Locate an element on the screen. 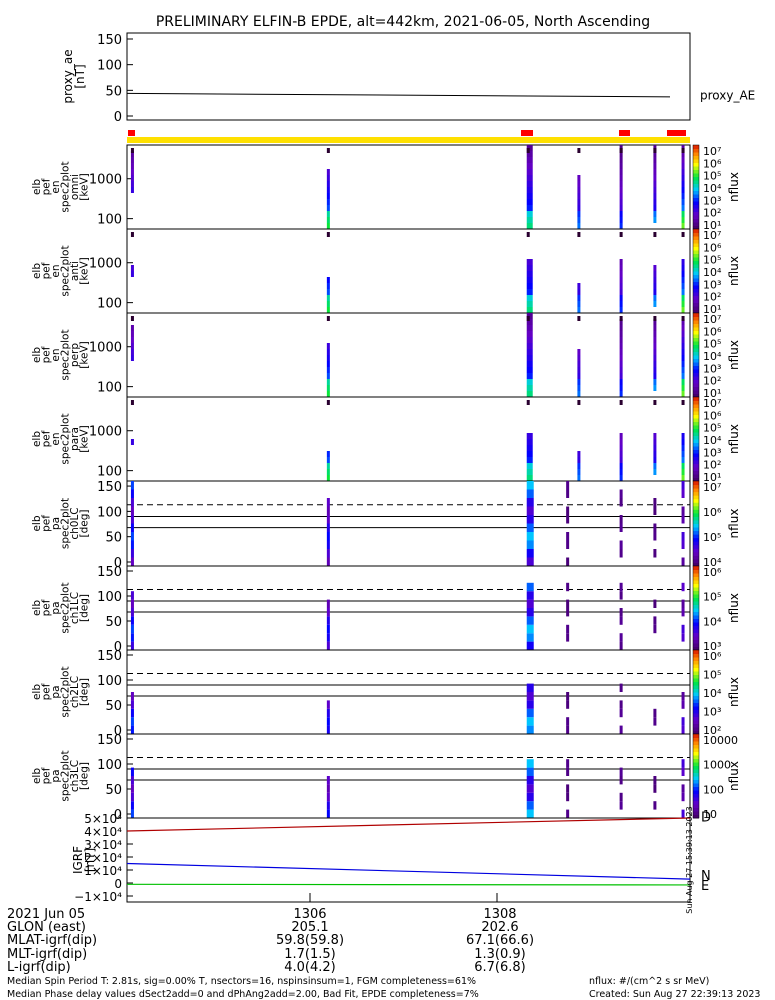  panel-3-ytick: 100 is located at coordinates (109, 388).